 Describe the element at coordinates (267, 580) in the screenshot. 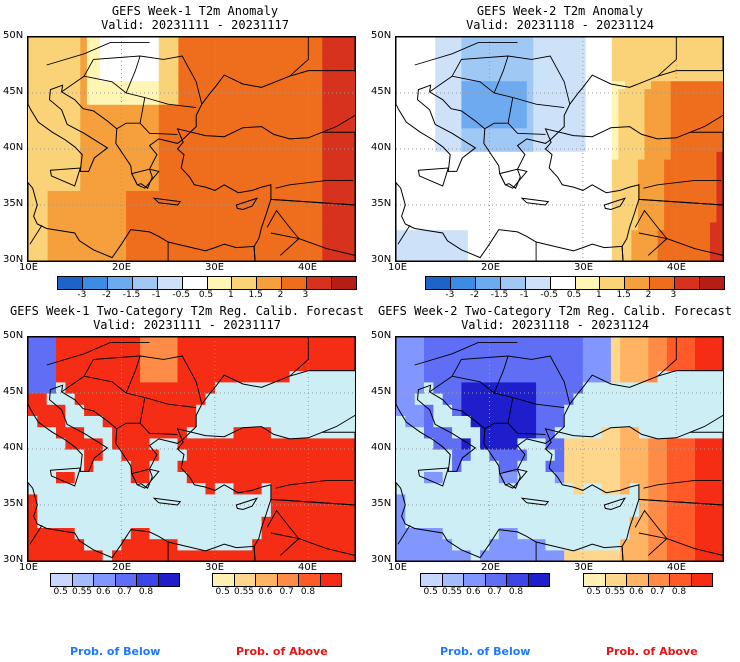

I see `colorbar-swatch` at that location.